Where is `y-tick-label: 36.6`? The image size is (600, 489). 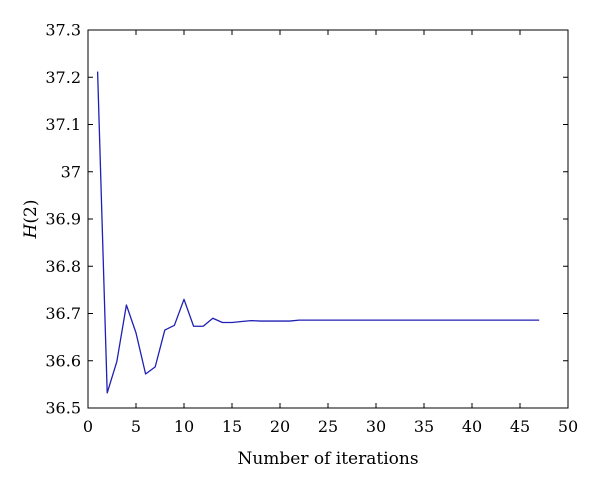 y-tick-label: 36.6 is located at coordinates (63, 360).